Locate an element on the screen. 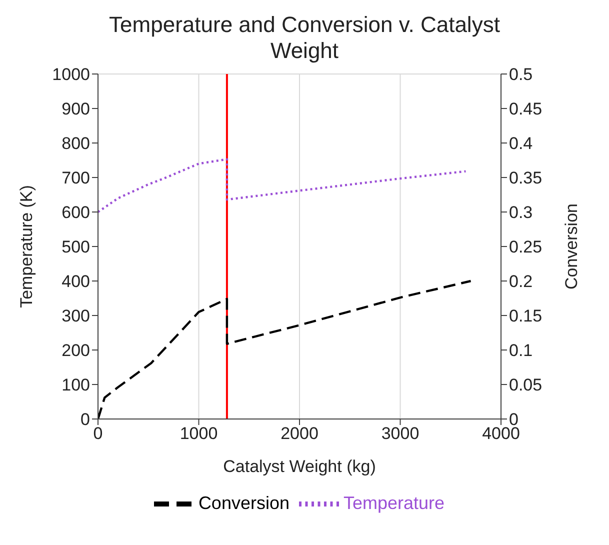 Image resolution: width=609 pixels, height=545 pixels. x-tick-label: 1000 is located at coordinates (199, 434).